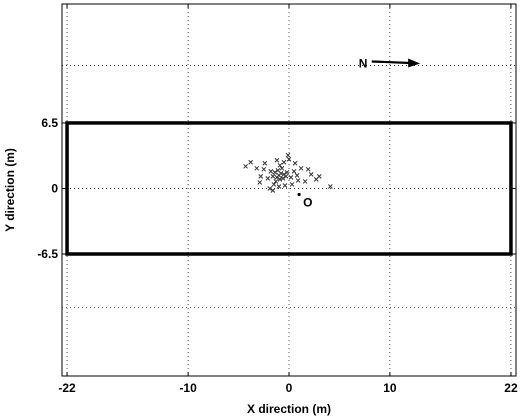  Describe the element at coordinates (10, 190) in the screenshot. I see `y-axis-label: Y direction (m)` at that location.